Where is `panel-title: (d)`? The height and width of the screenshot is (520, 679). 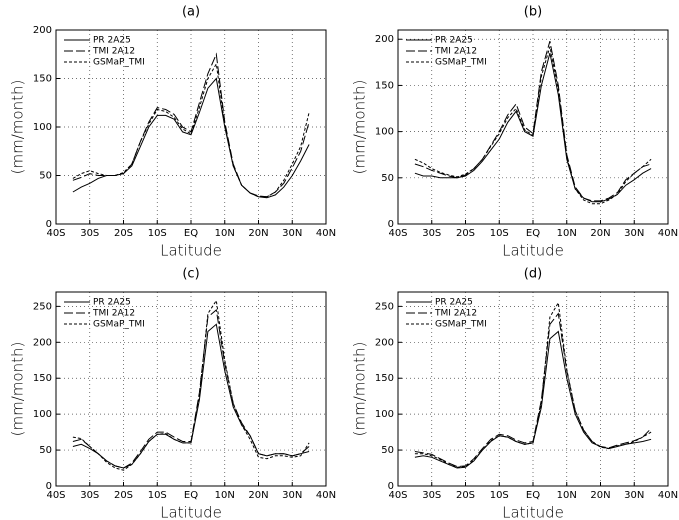
panel-title: (d) is located at coordinates (533, 274).